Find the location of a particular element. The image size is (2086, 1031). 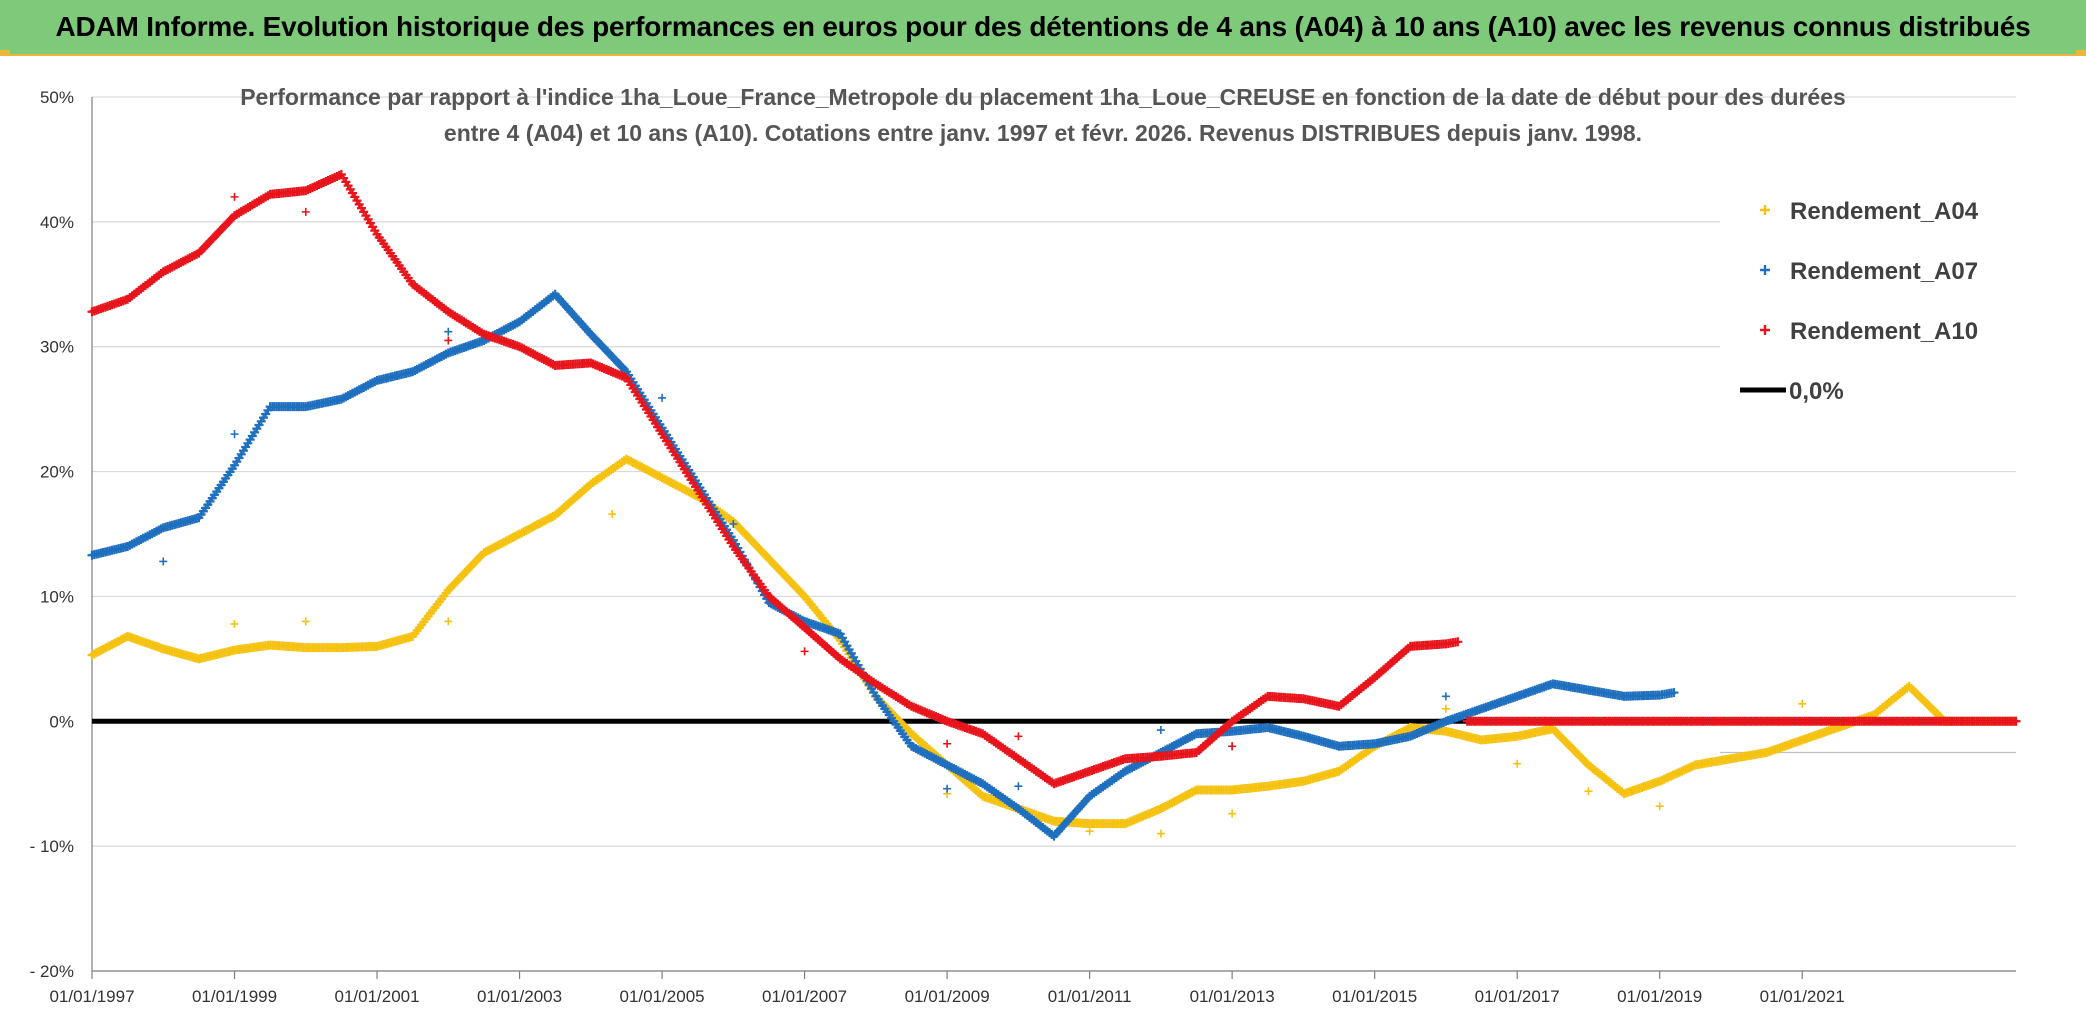

x-tick-label: 01/01/2003 is located at coordinates (519, 996).